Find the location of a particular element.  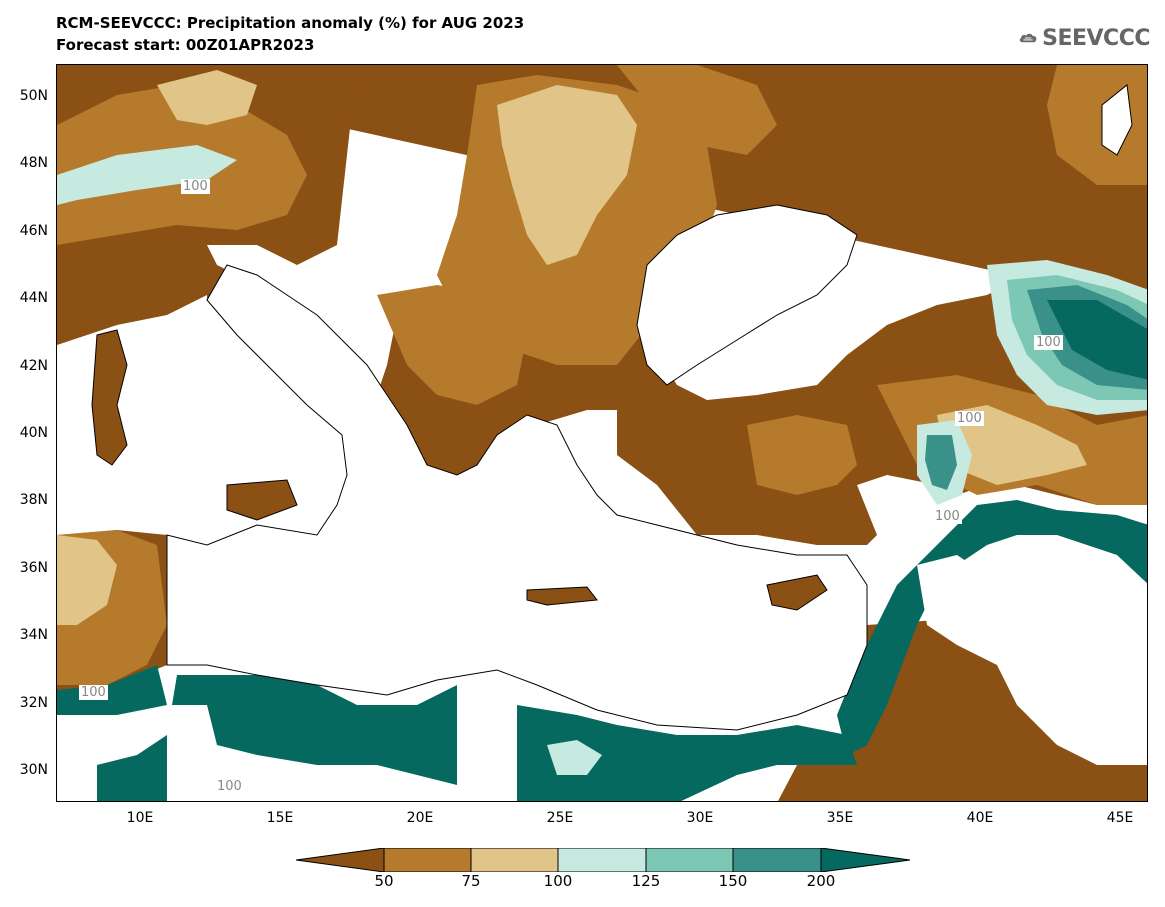

lon-label: 25E is located at coordinates (560, 818).